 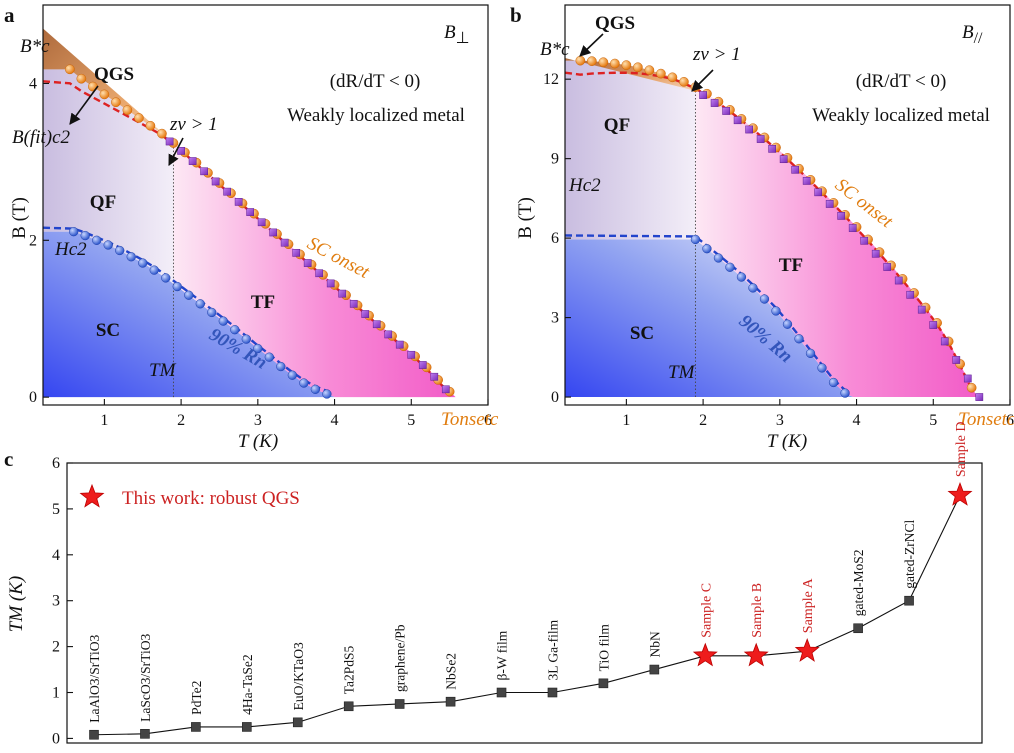 I want to click on panel-a-sc-label: SC, so click(x=108, y=330).